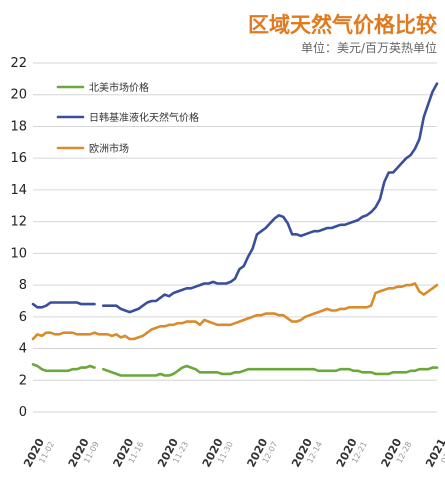 The height and width of the screenshot is (477, 445). What do you see at coordinates (18, 95) in the screenshot?
I see `y-tick-label: 20` at bounding box center [18, 95].